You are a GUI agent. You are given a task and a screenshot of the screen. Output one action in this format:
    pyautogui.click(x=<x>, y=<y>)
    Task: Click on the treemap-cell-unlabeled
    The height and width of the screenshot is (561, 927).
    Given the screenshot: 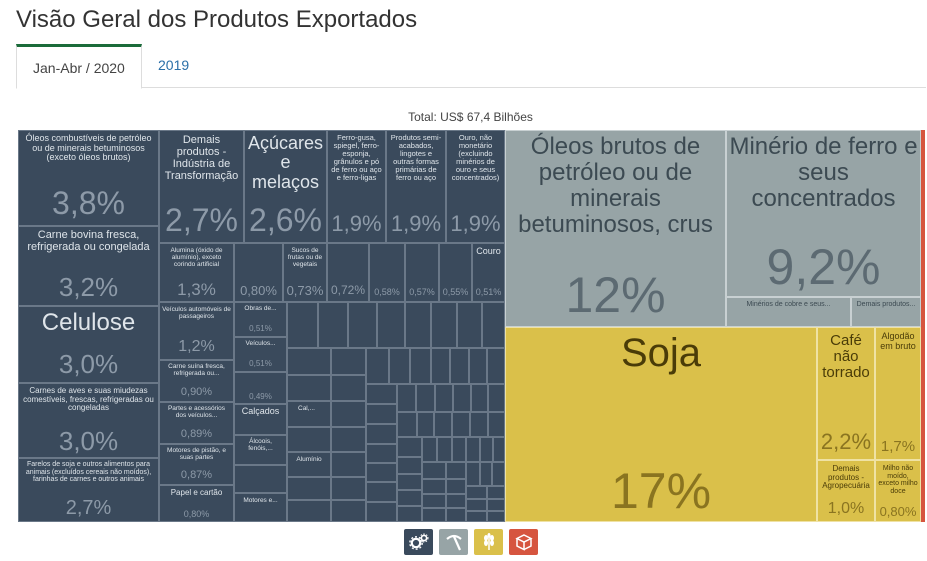 What is the action you would take?
    pyautogui.click(x=260, y=479)
    